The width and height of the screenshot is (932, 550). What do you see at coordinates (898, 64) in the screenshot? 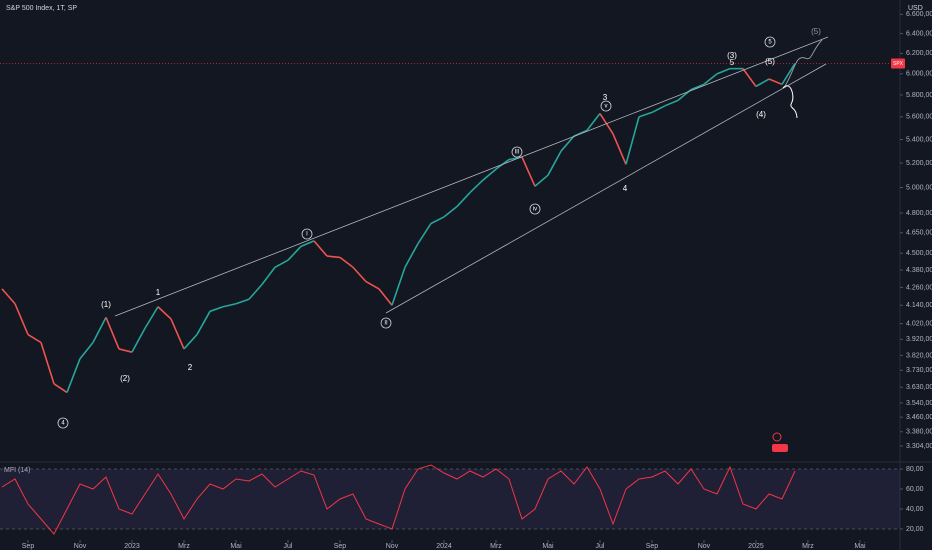
I see `price-tag-label: SPX` at bounding box center [898, 64].